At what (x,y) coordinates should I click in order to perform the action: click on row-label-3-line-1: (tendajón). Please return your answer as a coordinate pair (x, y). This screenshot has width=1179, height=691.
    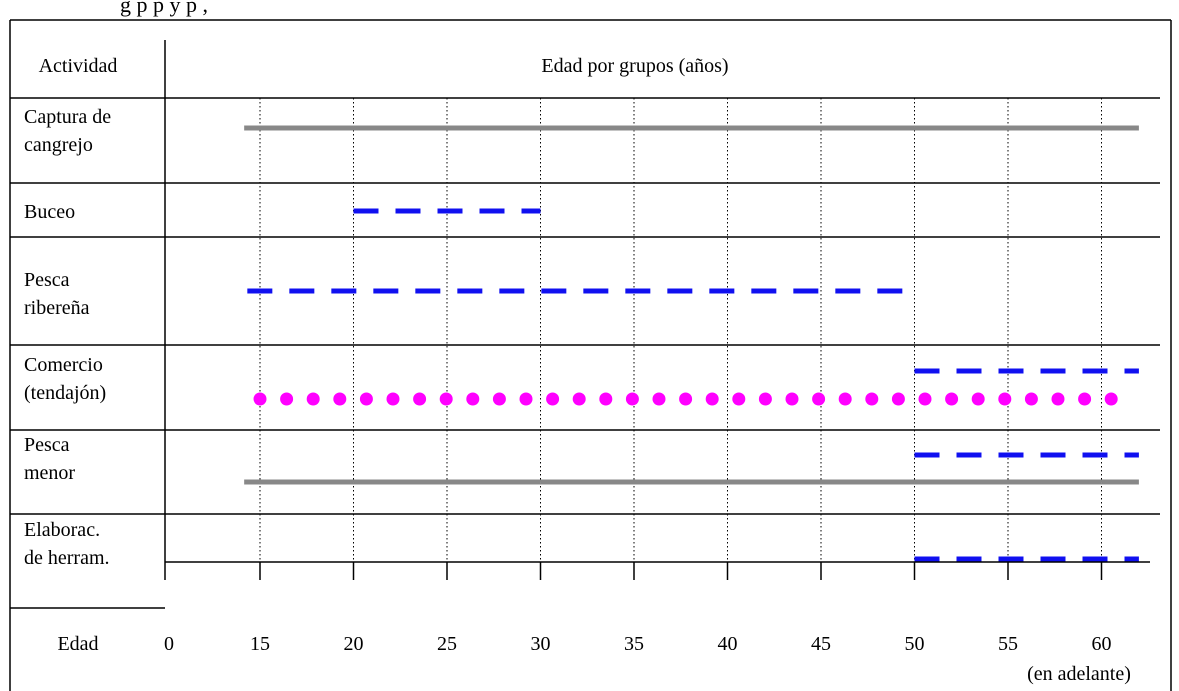
    Looking at the image, I should click on (65, 393).